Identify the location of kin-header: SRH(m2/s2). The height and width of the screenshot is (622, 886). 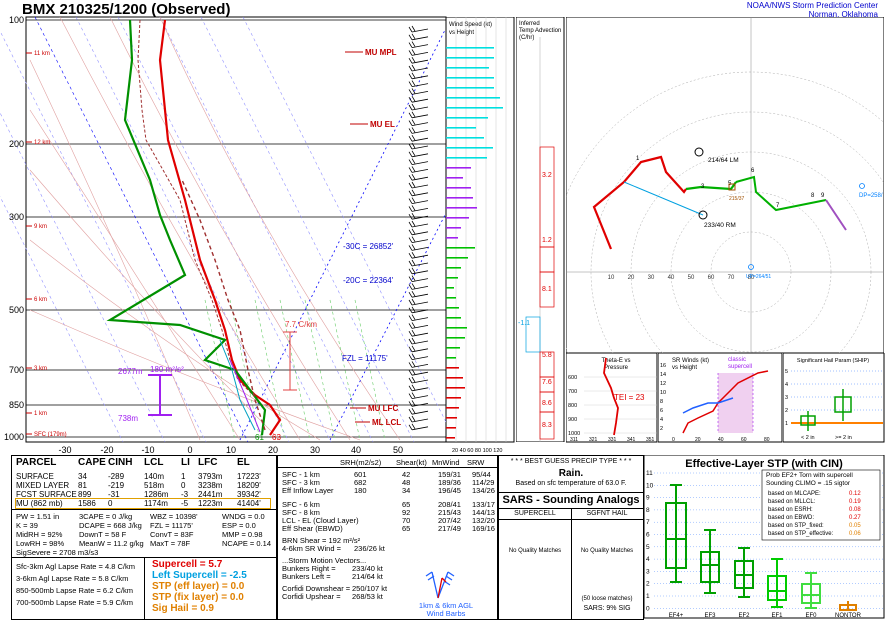
(361, 462).